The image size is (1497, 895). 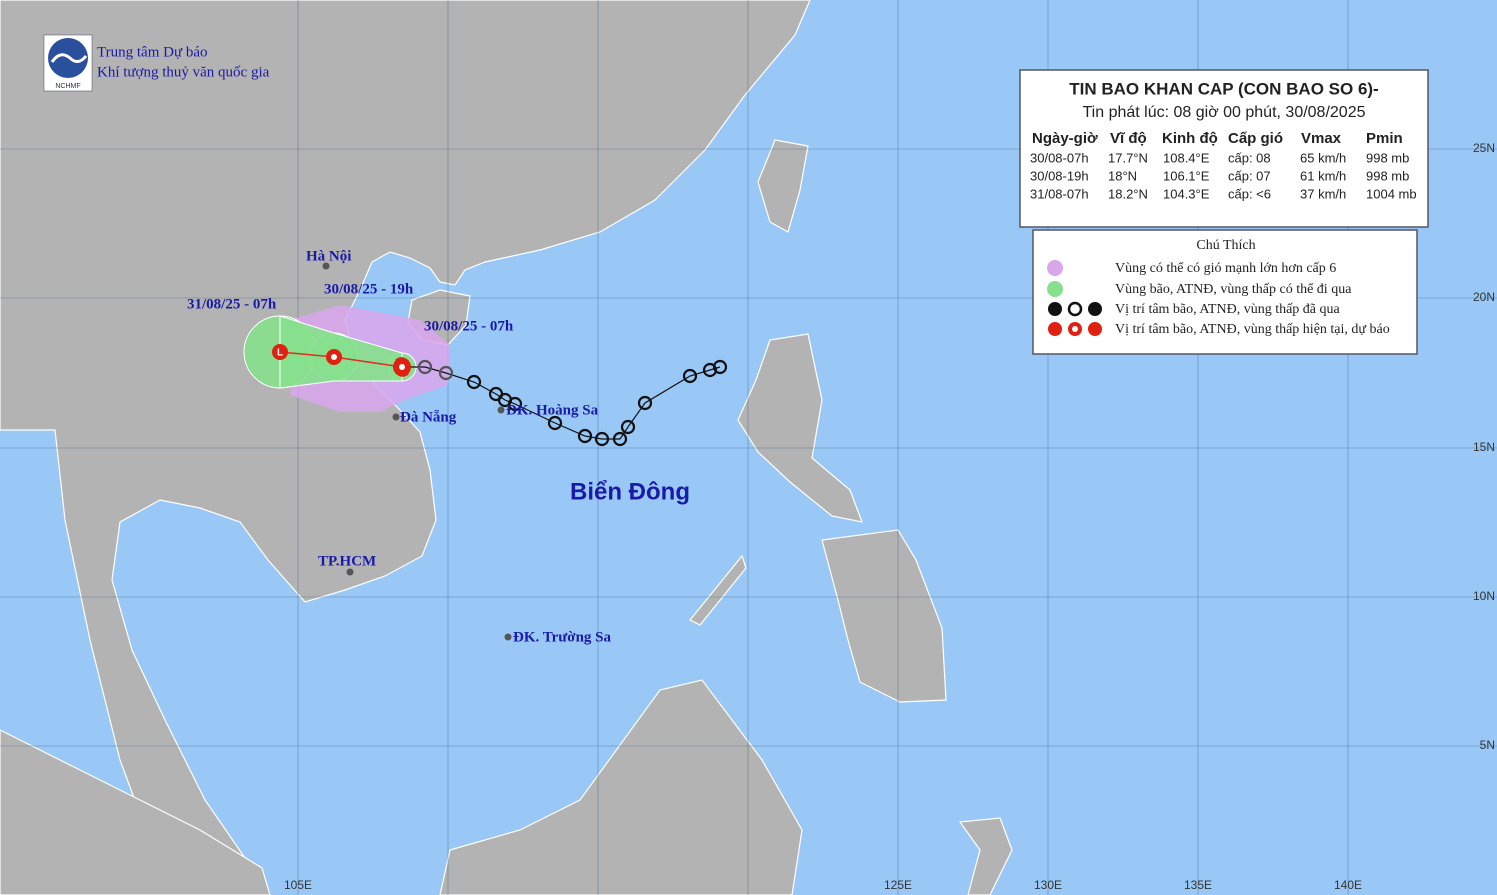 What do you see at coordinates (67, 86) in the screenshot?
I see `logo-text: NCHMF` at bounding box center [67, 86].